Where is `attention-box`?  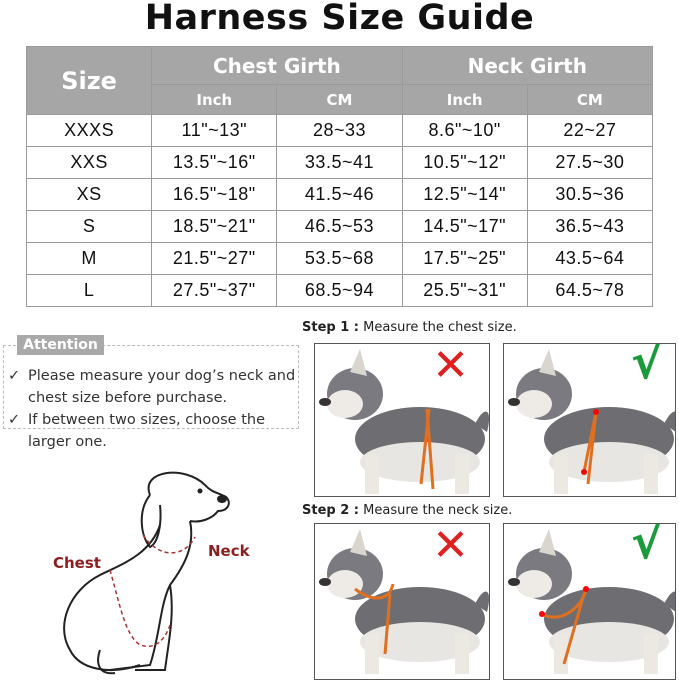 attention-box is located at coordinates (151, 387).